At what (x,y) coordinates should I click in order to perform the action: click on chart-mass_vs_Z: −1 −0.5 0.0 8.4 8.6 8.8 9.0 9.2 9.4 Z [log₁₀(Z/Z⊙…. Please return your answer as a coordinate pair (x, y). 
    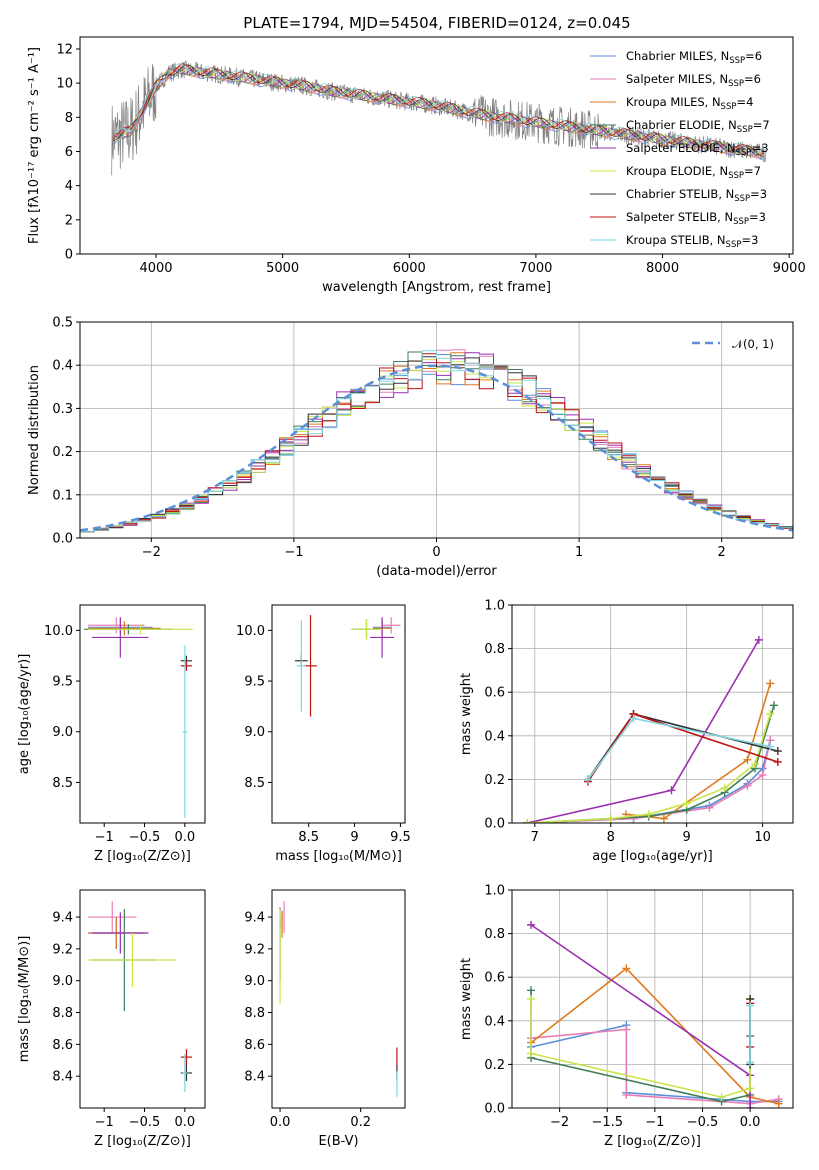
    Looking at the image, I should click on (111, 1019).